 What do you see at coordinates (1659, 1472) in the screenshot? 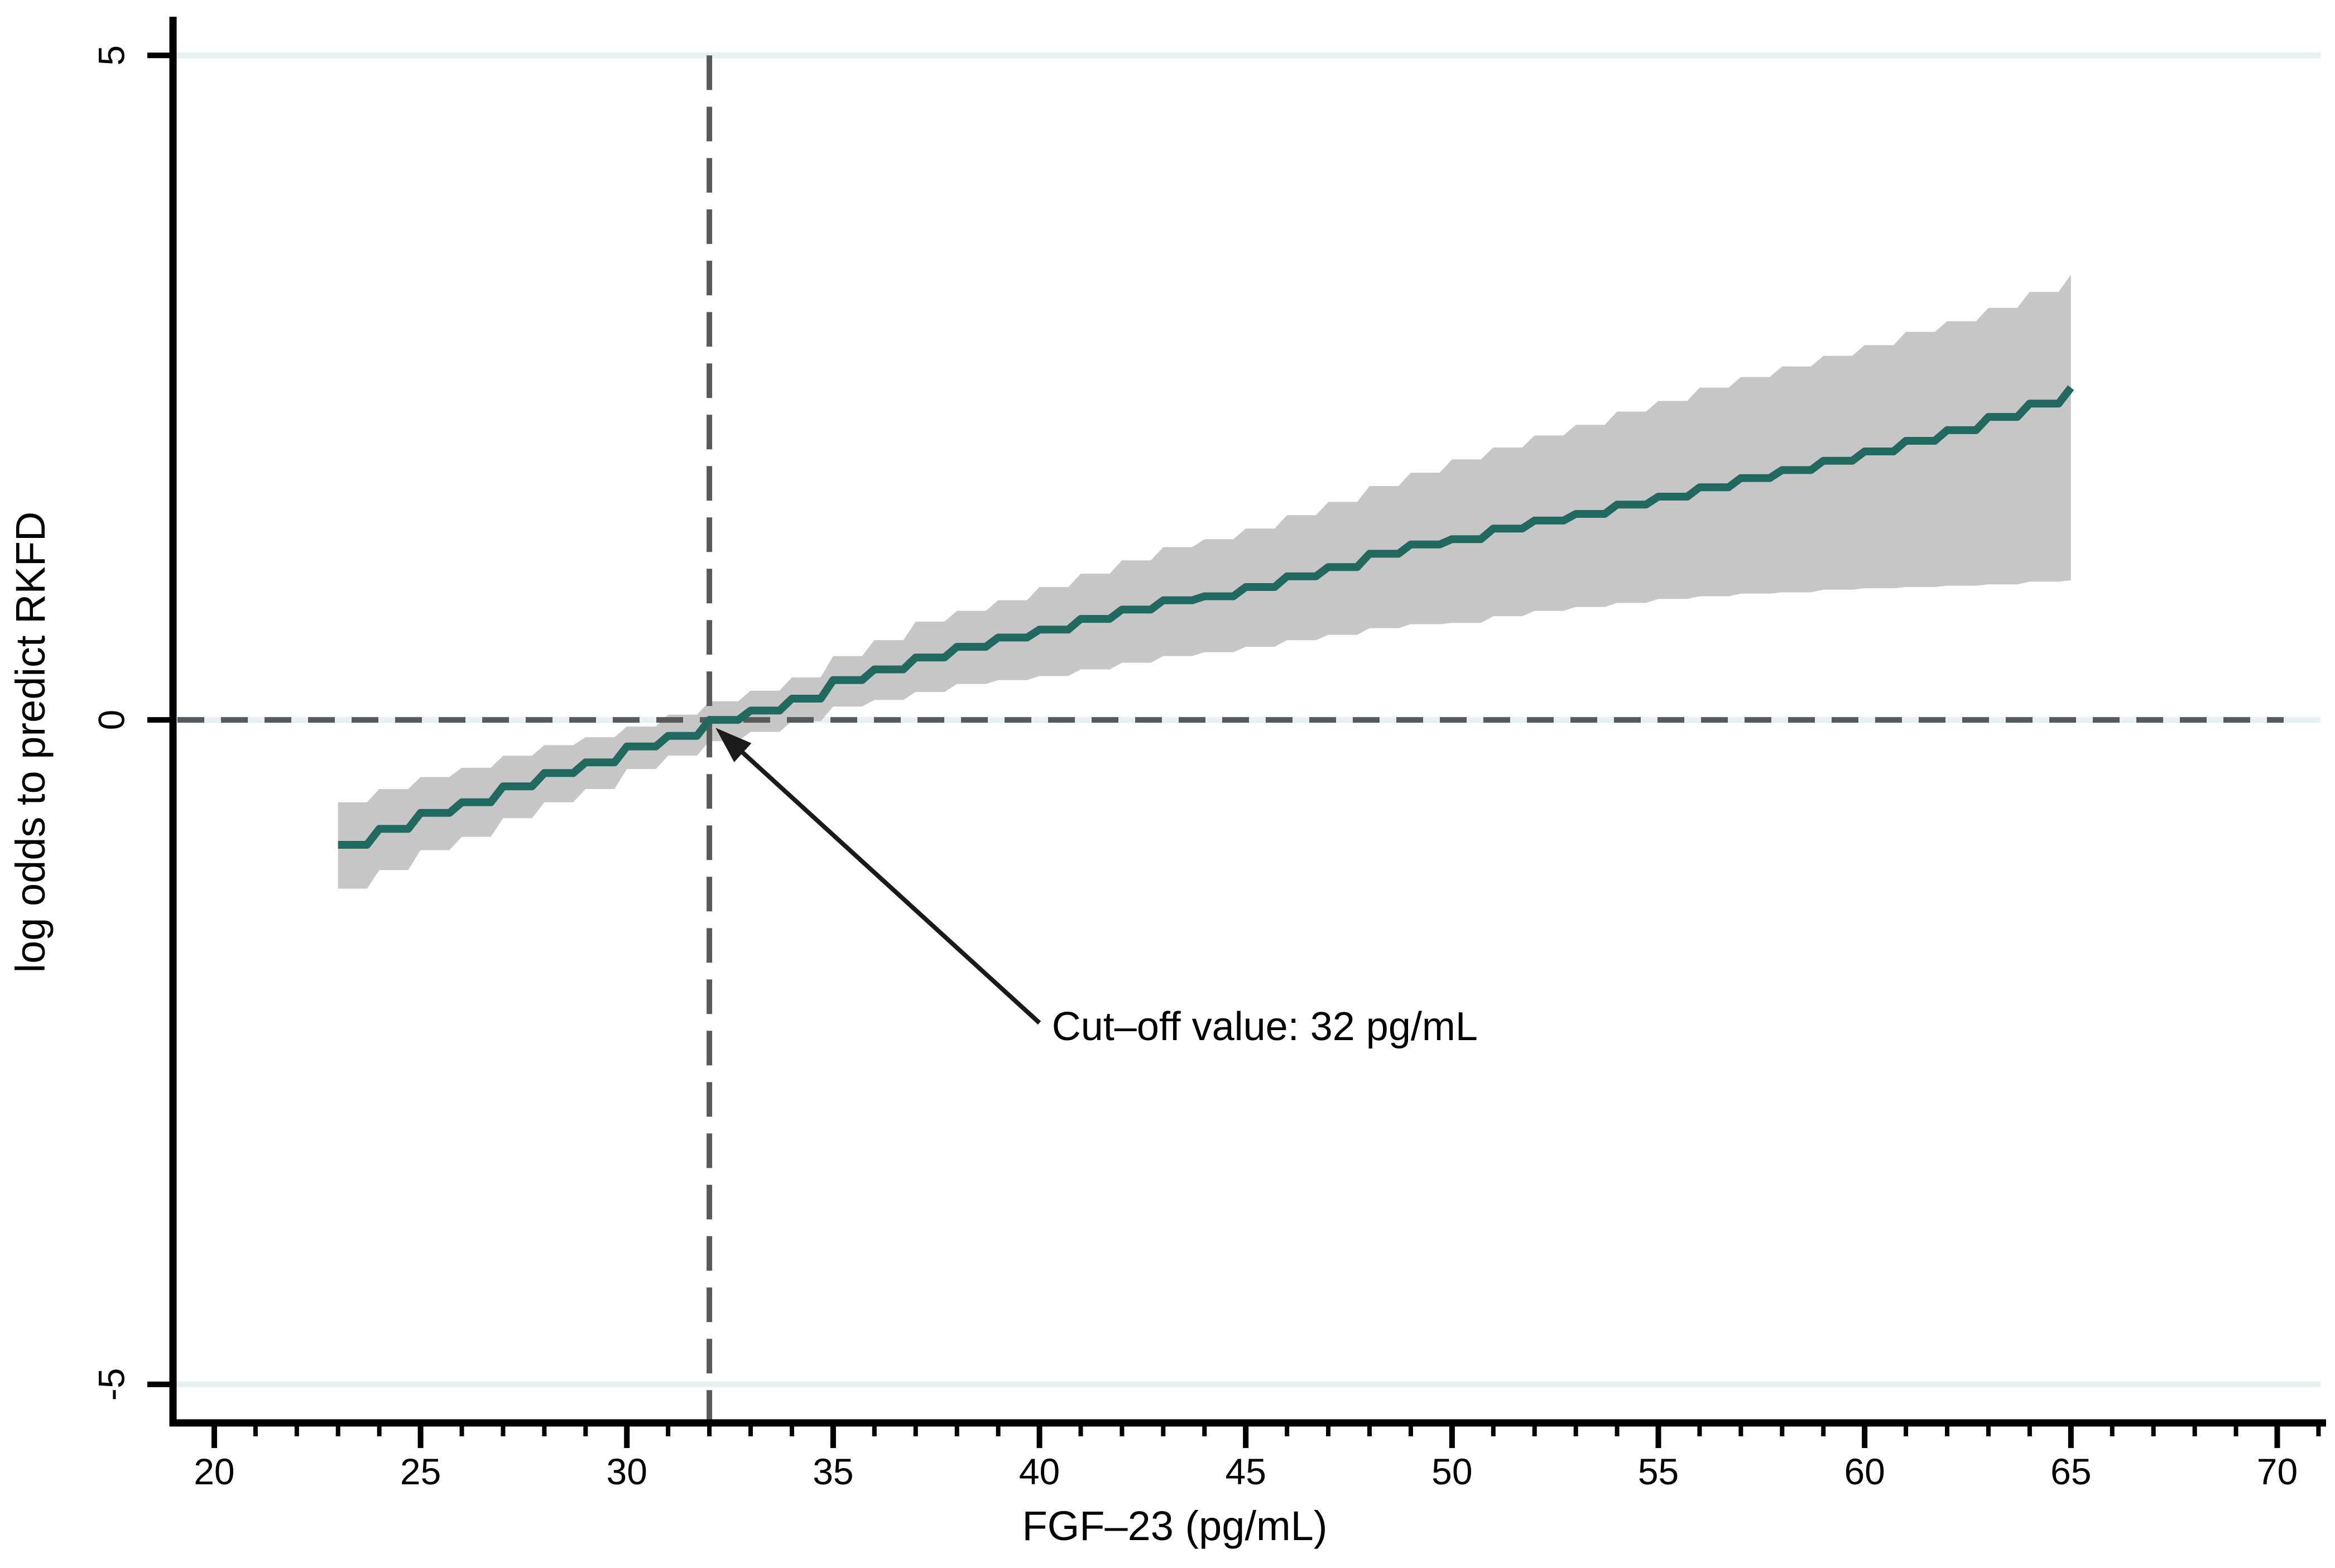
I see `x-tick-label-55: 55` at bounding box center [1659, 1472].